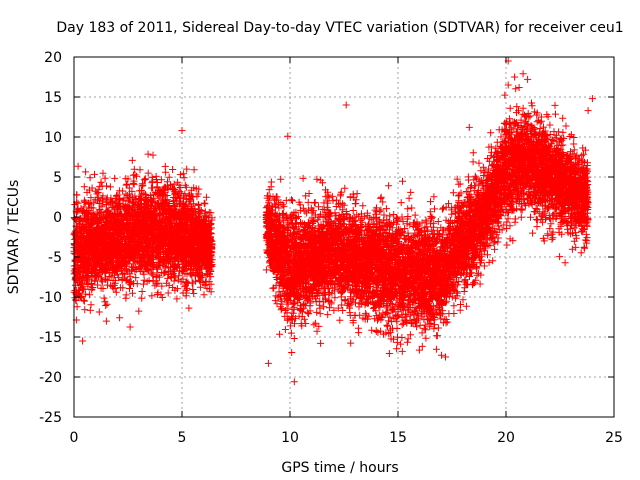  What do you see at coordinates (57, 178) in the screenshot?
I see `y-tick-label: 5` at bounding box center [57, 178].